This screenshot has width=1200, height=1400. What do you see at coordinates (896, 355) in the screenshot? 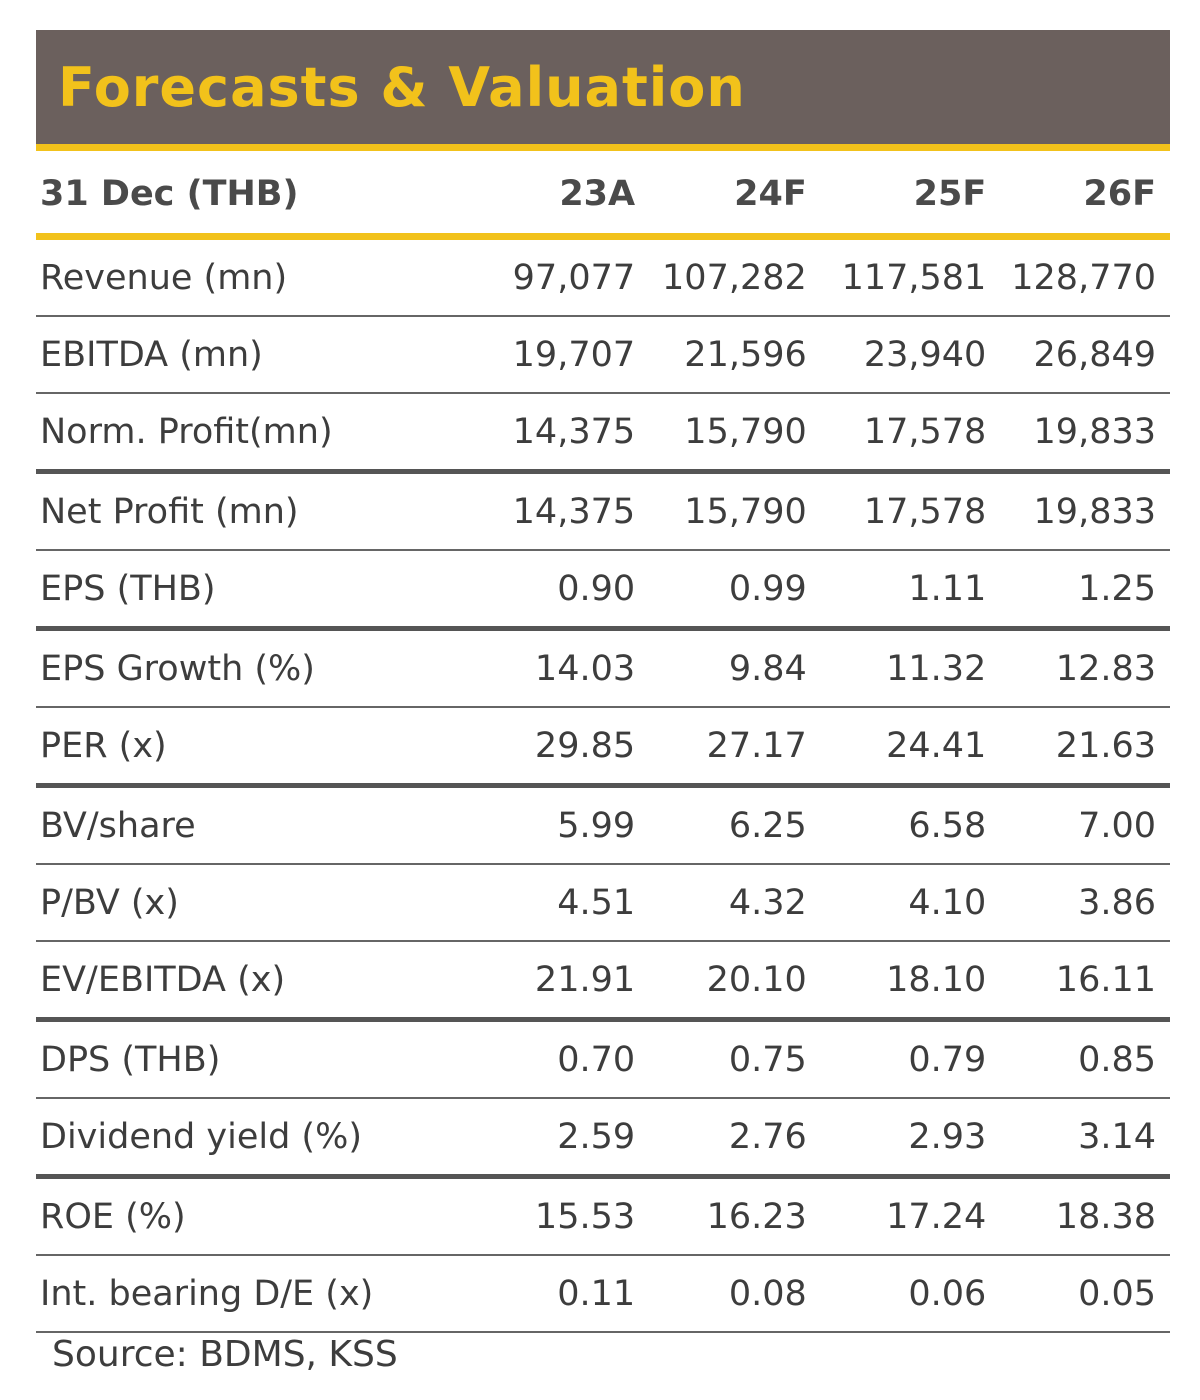
I see `cell-value: 23,940` at bounding box center [896, 355].